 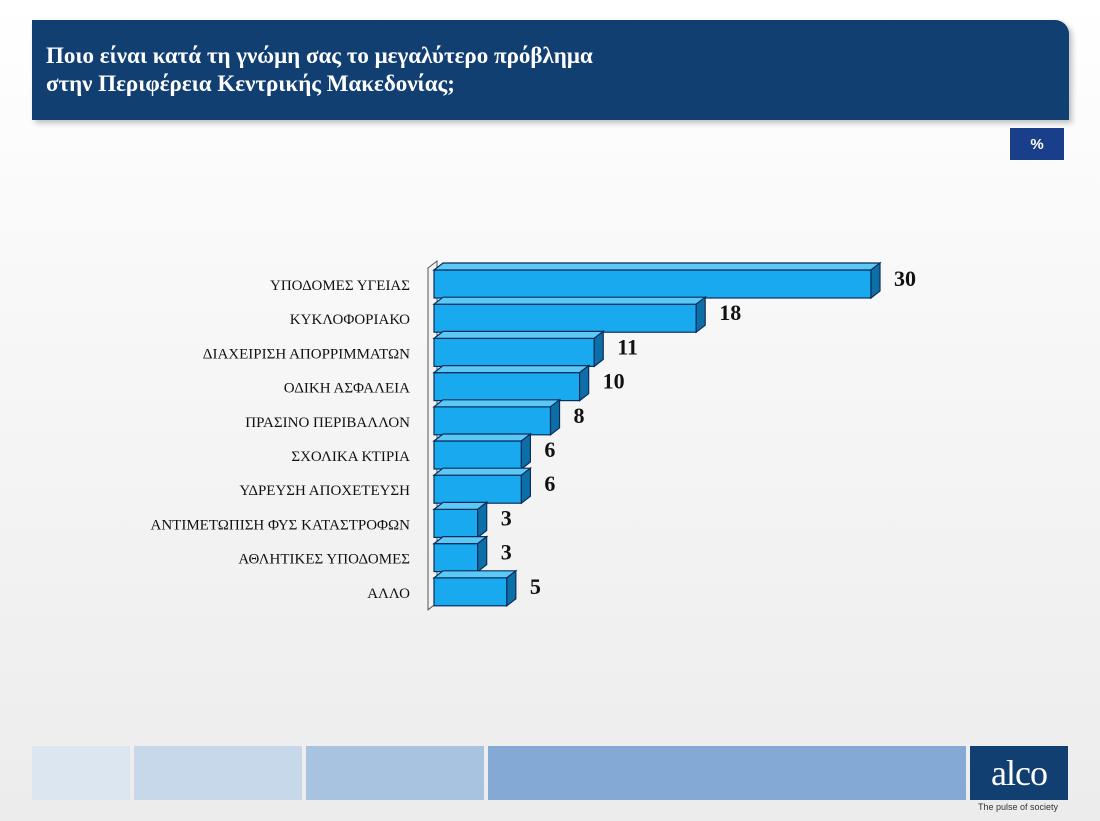 What do you see at coordinates (324, 491) in the screenshot?
I see `category-label: ΥΔΡΕΥΣΗ ΑΠΟΧΕΤΕΥΣΗ` at bounding box center [324, 491].